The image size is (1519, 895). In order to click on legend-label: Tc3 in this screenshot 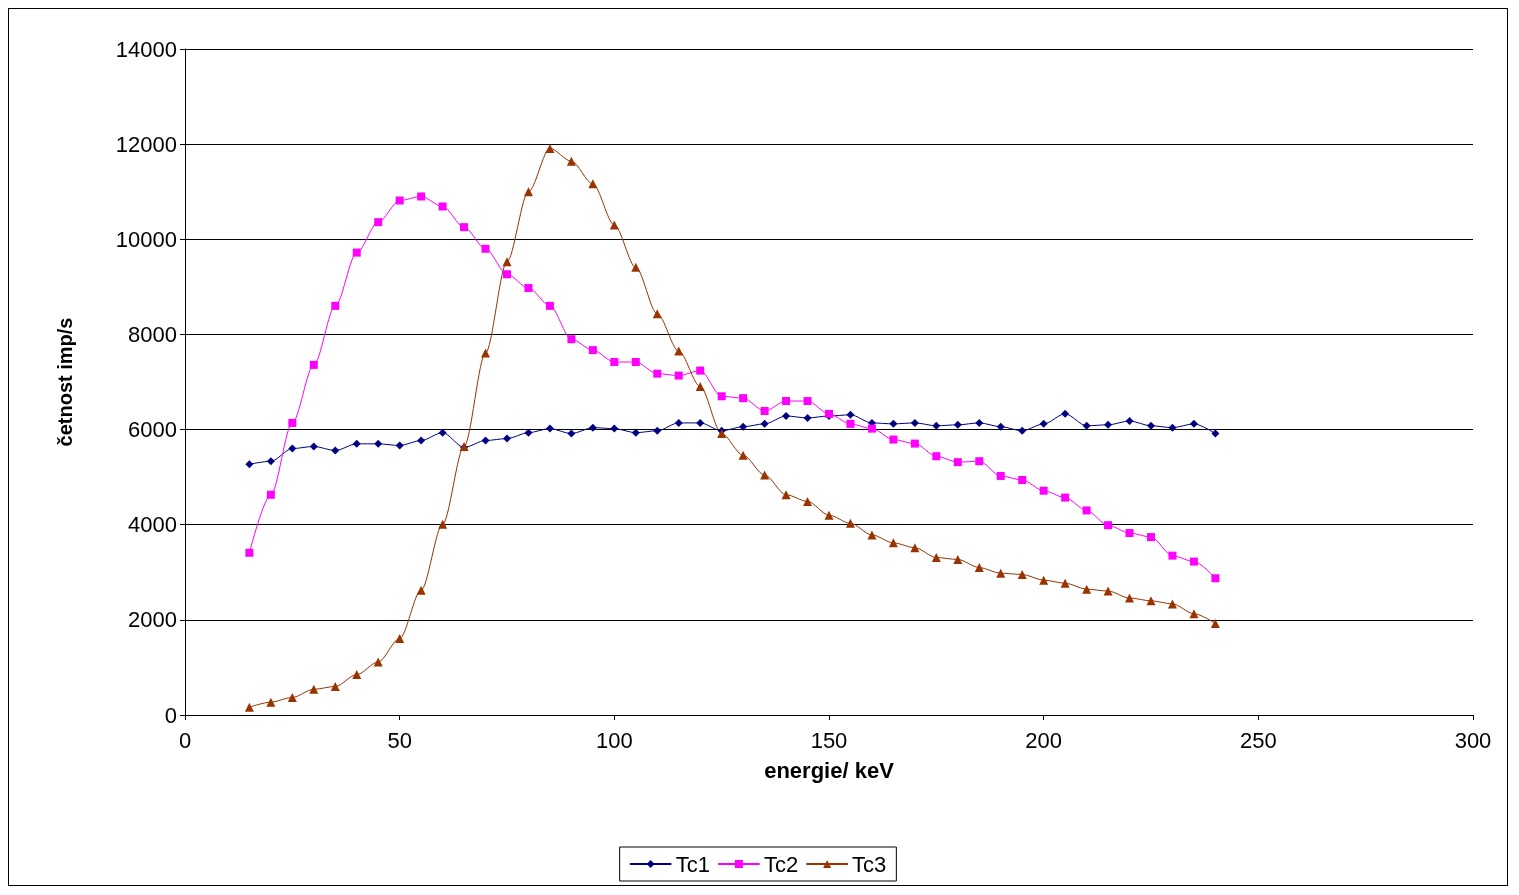, I will do `click(869, 864)`.